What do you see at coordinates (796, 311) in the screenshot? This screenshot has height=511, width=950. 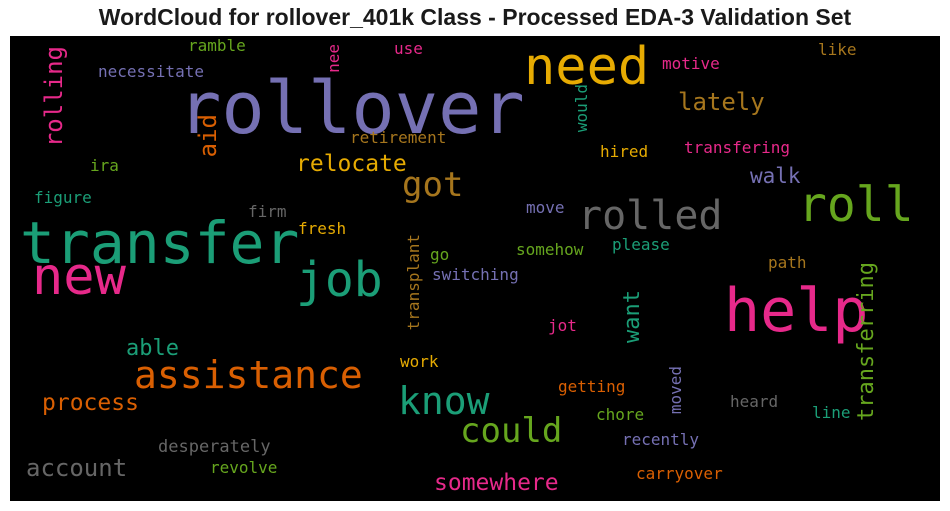 I see `word-help: help` at bounding box center [796, 311].